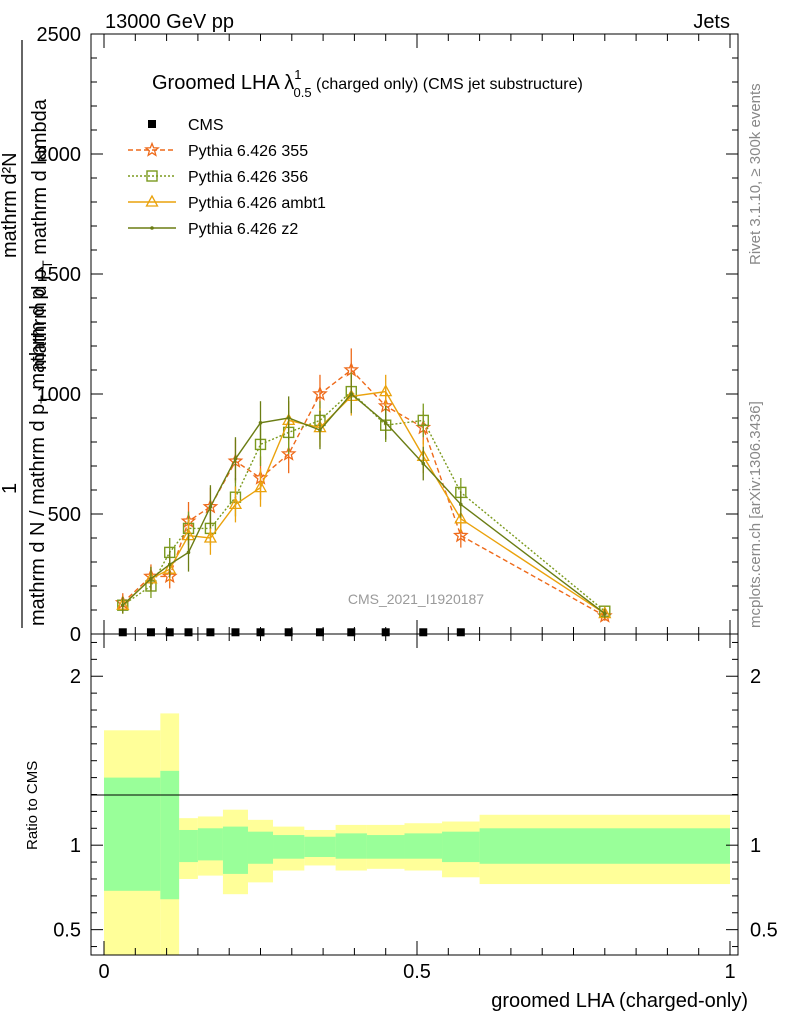 This screenshot has width=786, height=1024. I want to click on cms-points, so click(291, 632).